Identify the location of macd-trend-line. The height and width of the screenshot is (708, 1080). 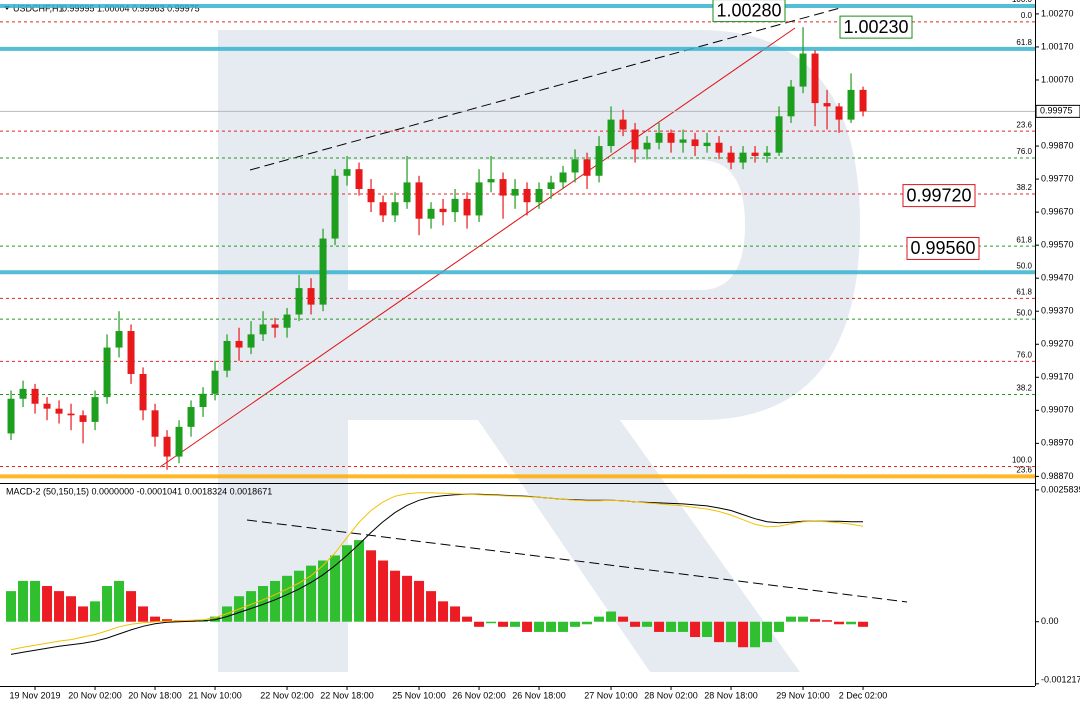
(577, 561).